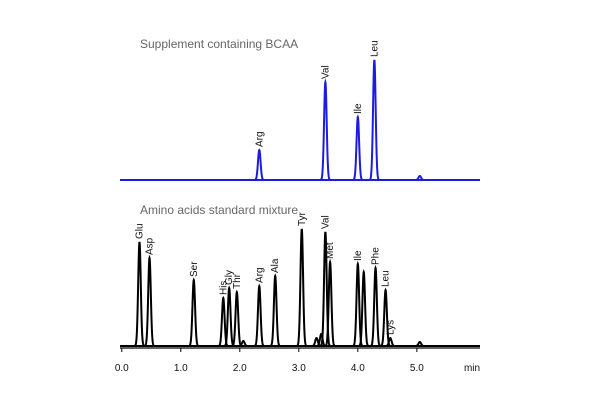  What do you see at coordinates (358, 368) in the screenshot?
I see `x-tick-label: 4.0` at bounding box center [358, 368].